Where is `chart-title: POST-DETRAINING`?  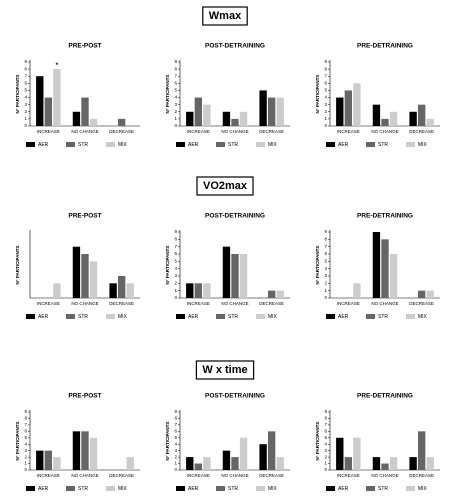
chart-title: POST-DETRAINING is located at coordinates (235, 396).